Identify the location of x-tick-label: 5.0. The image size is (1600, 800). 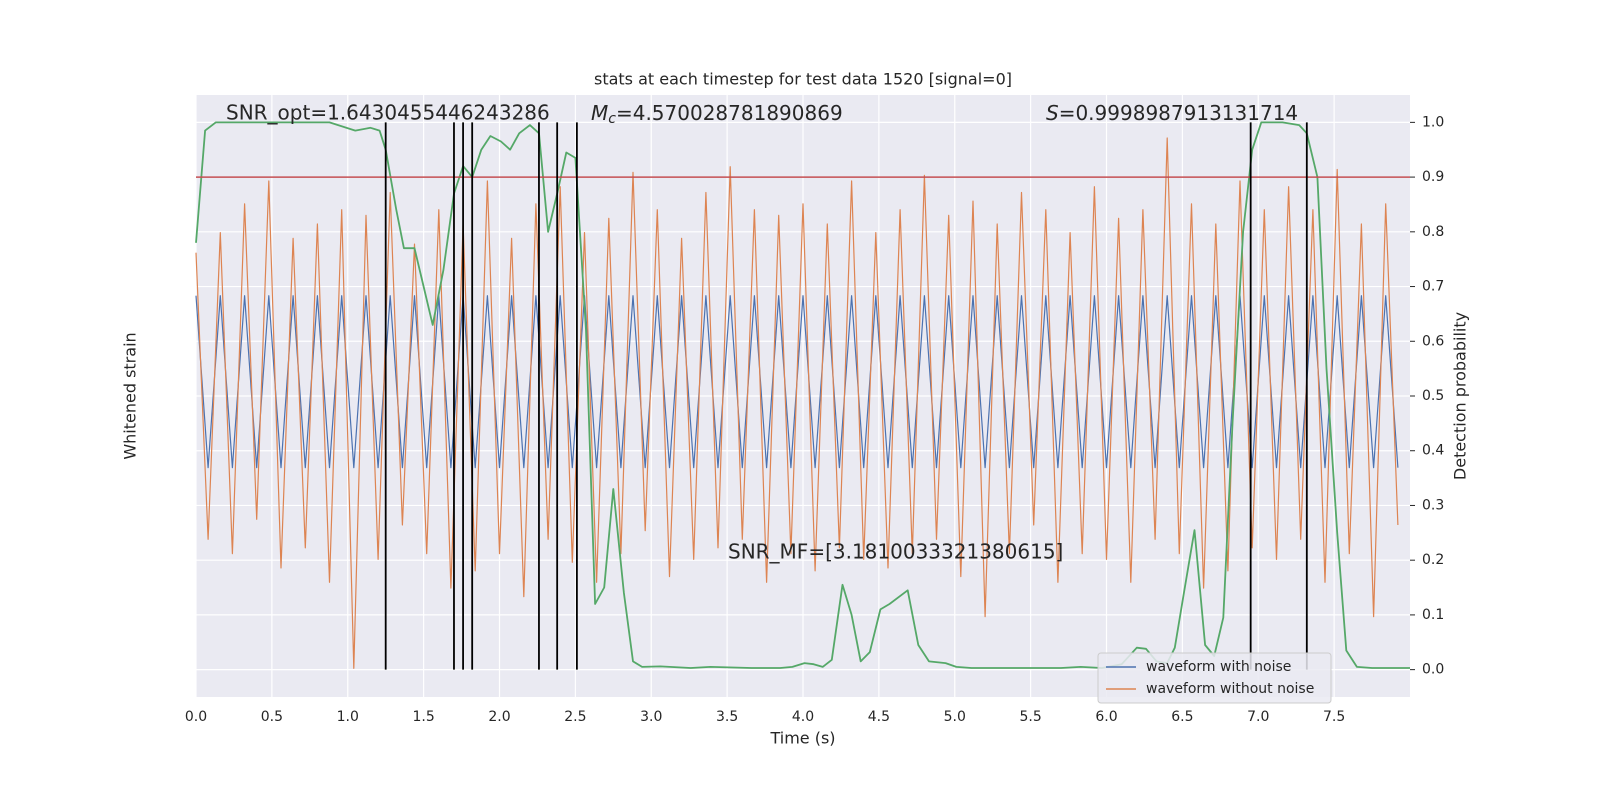
(955, 717).